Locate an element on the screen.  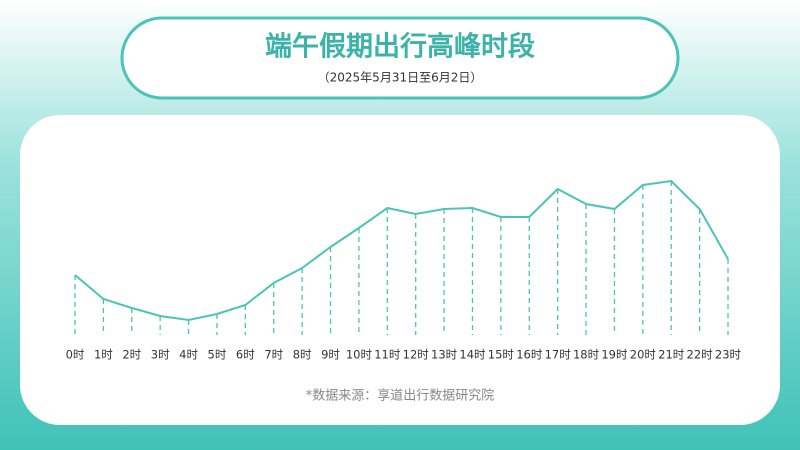
x-tick-label: 21时 is located at coordinates (671, 355).